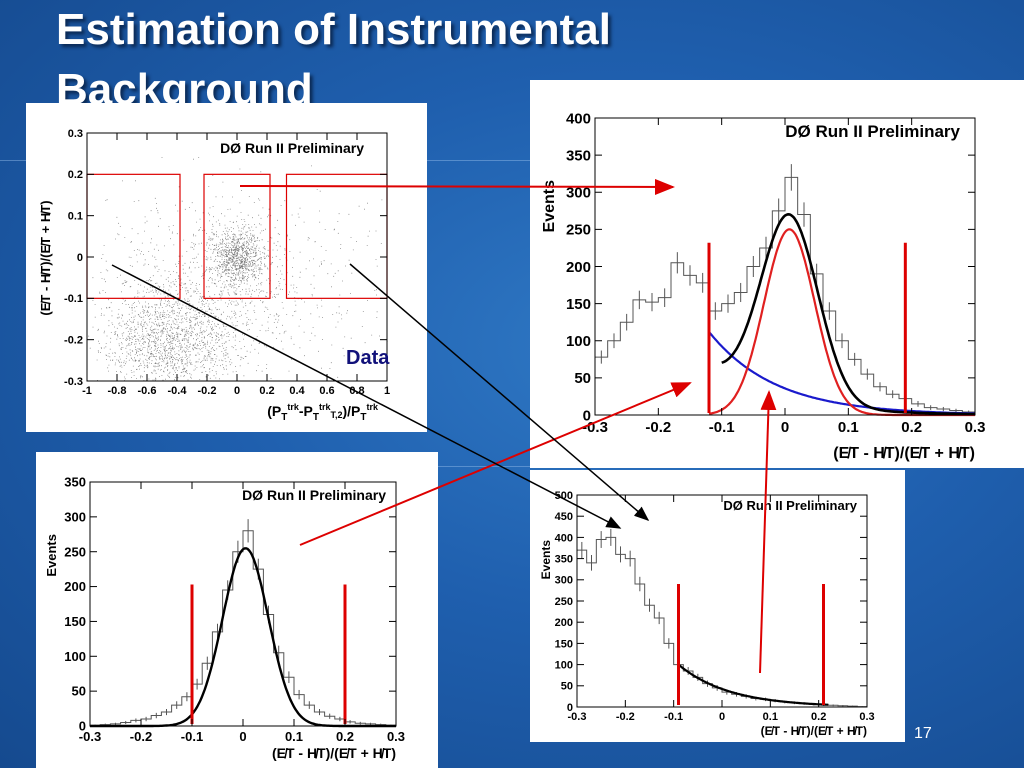 This screenshot has width=1024, height=768. What do you see at coordinates (564, 517) in the screenshot?
I see `y-tick-label: 450` at bounding box center [564, 517].